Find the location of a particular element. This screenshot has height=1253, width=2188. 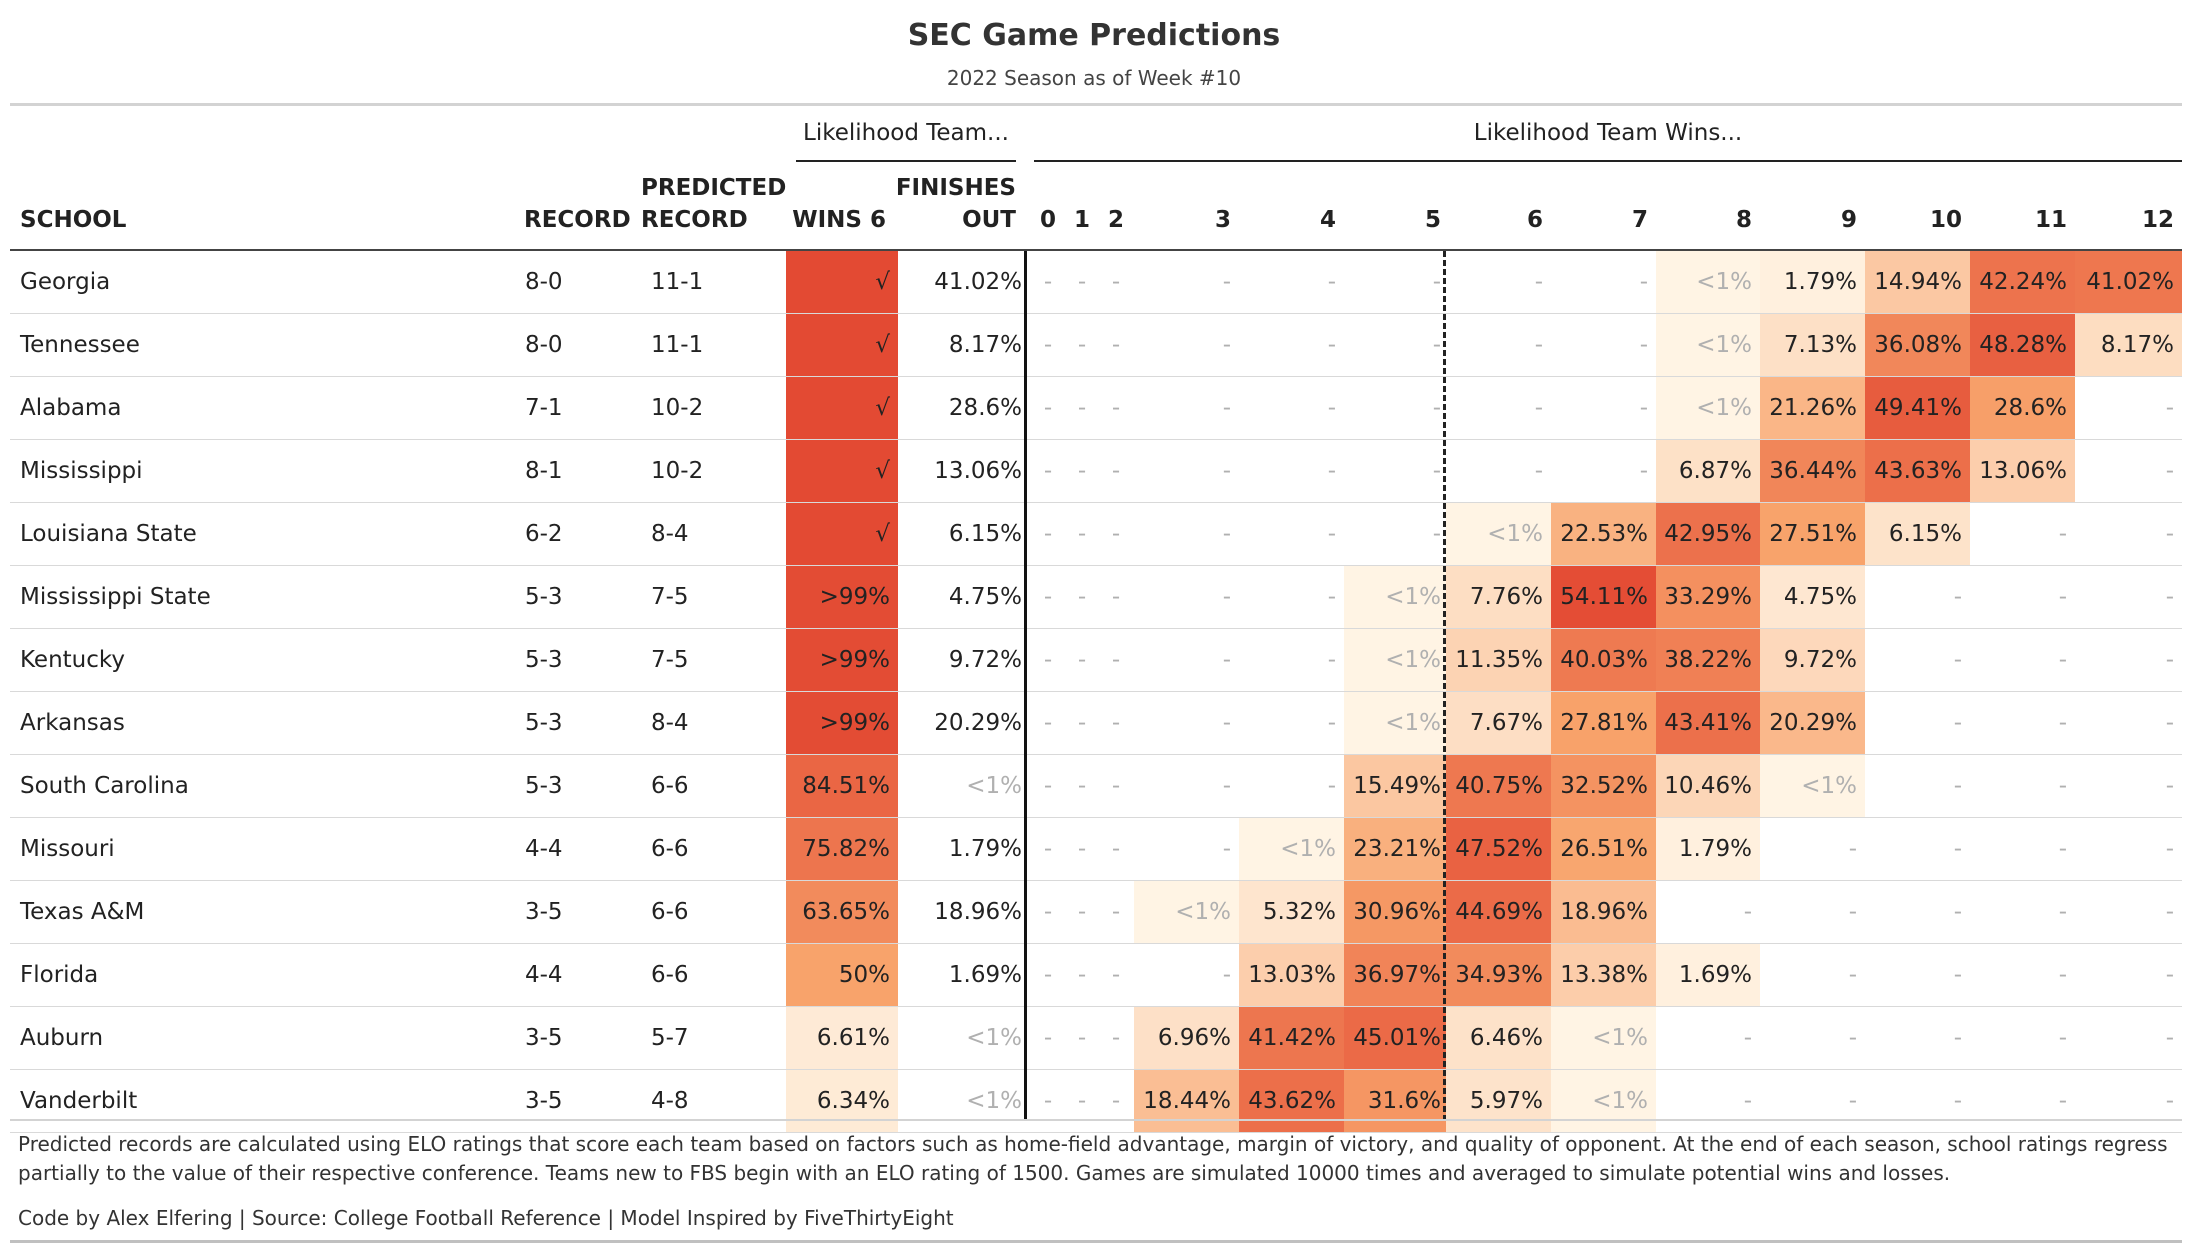

cell-school: Tennessee is located at coordinates (80, 345).